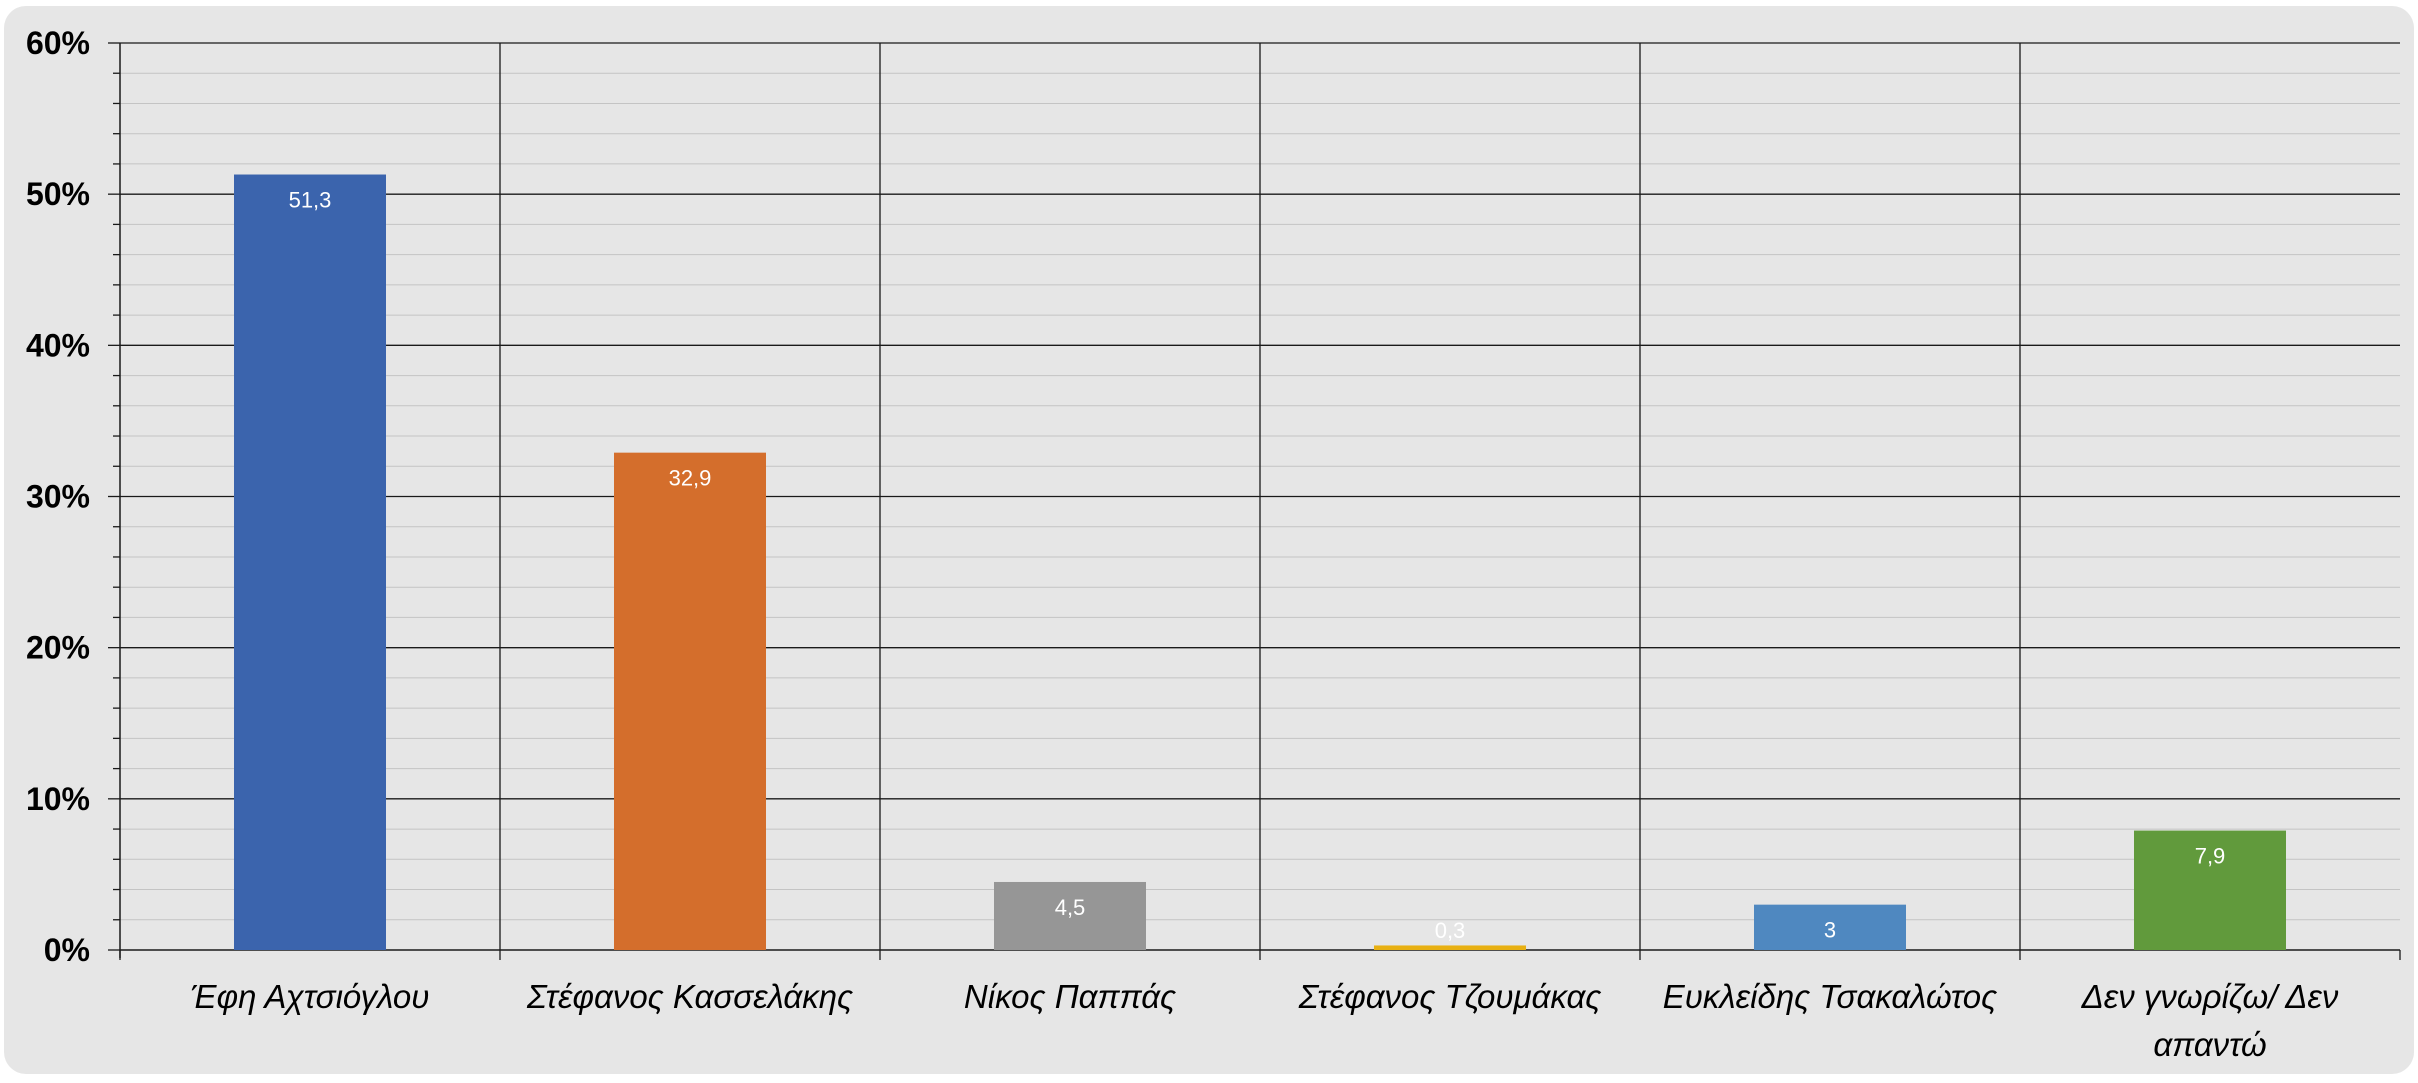  Describe the element at coordinates (310, 200) in the screenshot. I see `data-label: 51,3` at that location.